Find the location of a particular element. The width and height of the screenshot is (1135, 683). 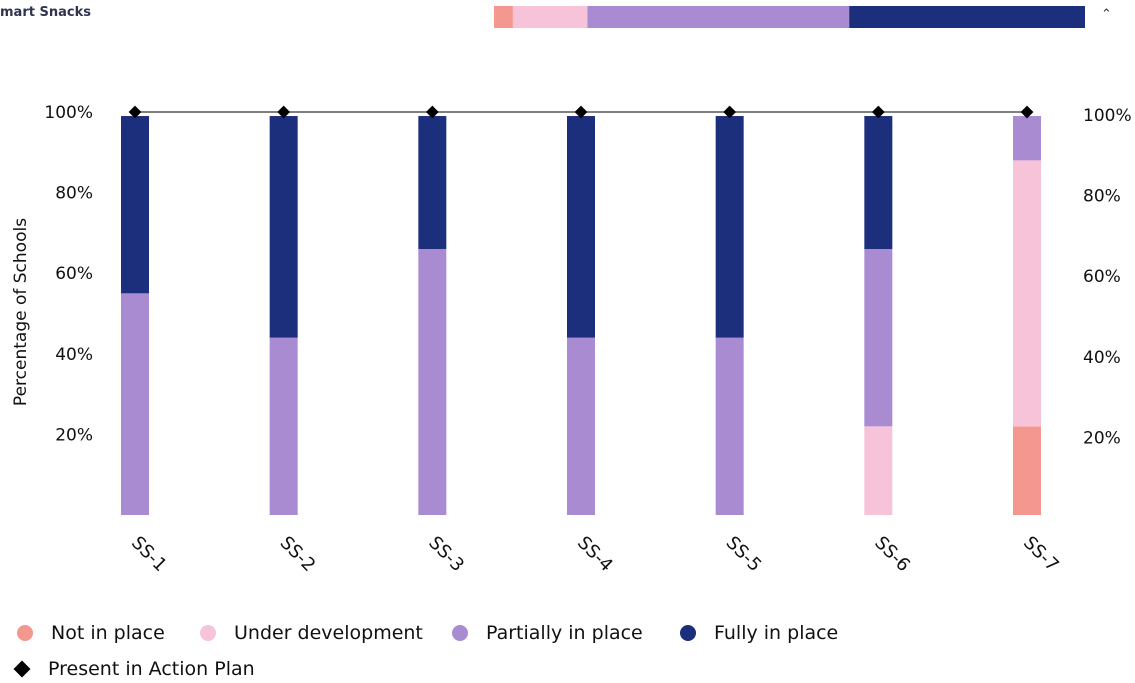

bar-ss-3-fully-in-place is located at coordinates (432, 183).